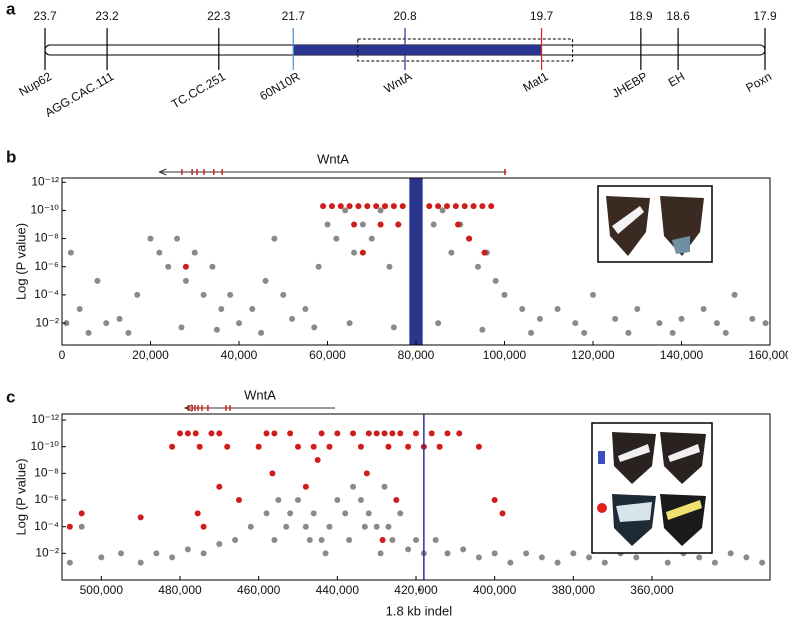 The width and height of the screenshot is (788, 624). What do you see at coordinates (652, 590) in the screenshot?
I see `x-tick-label: 360,000` at bounding box center [652, 590].